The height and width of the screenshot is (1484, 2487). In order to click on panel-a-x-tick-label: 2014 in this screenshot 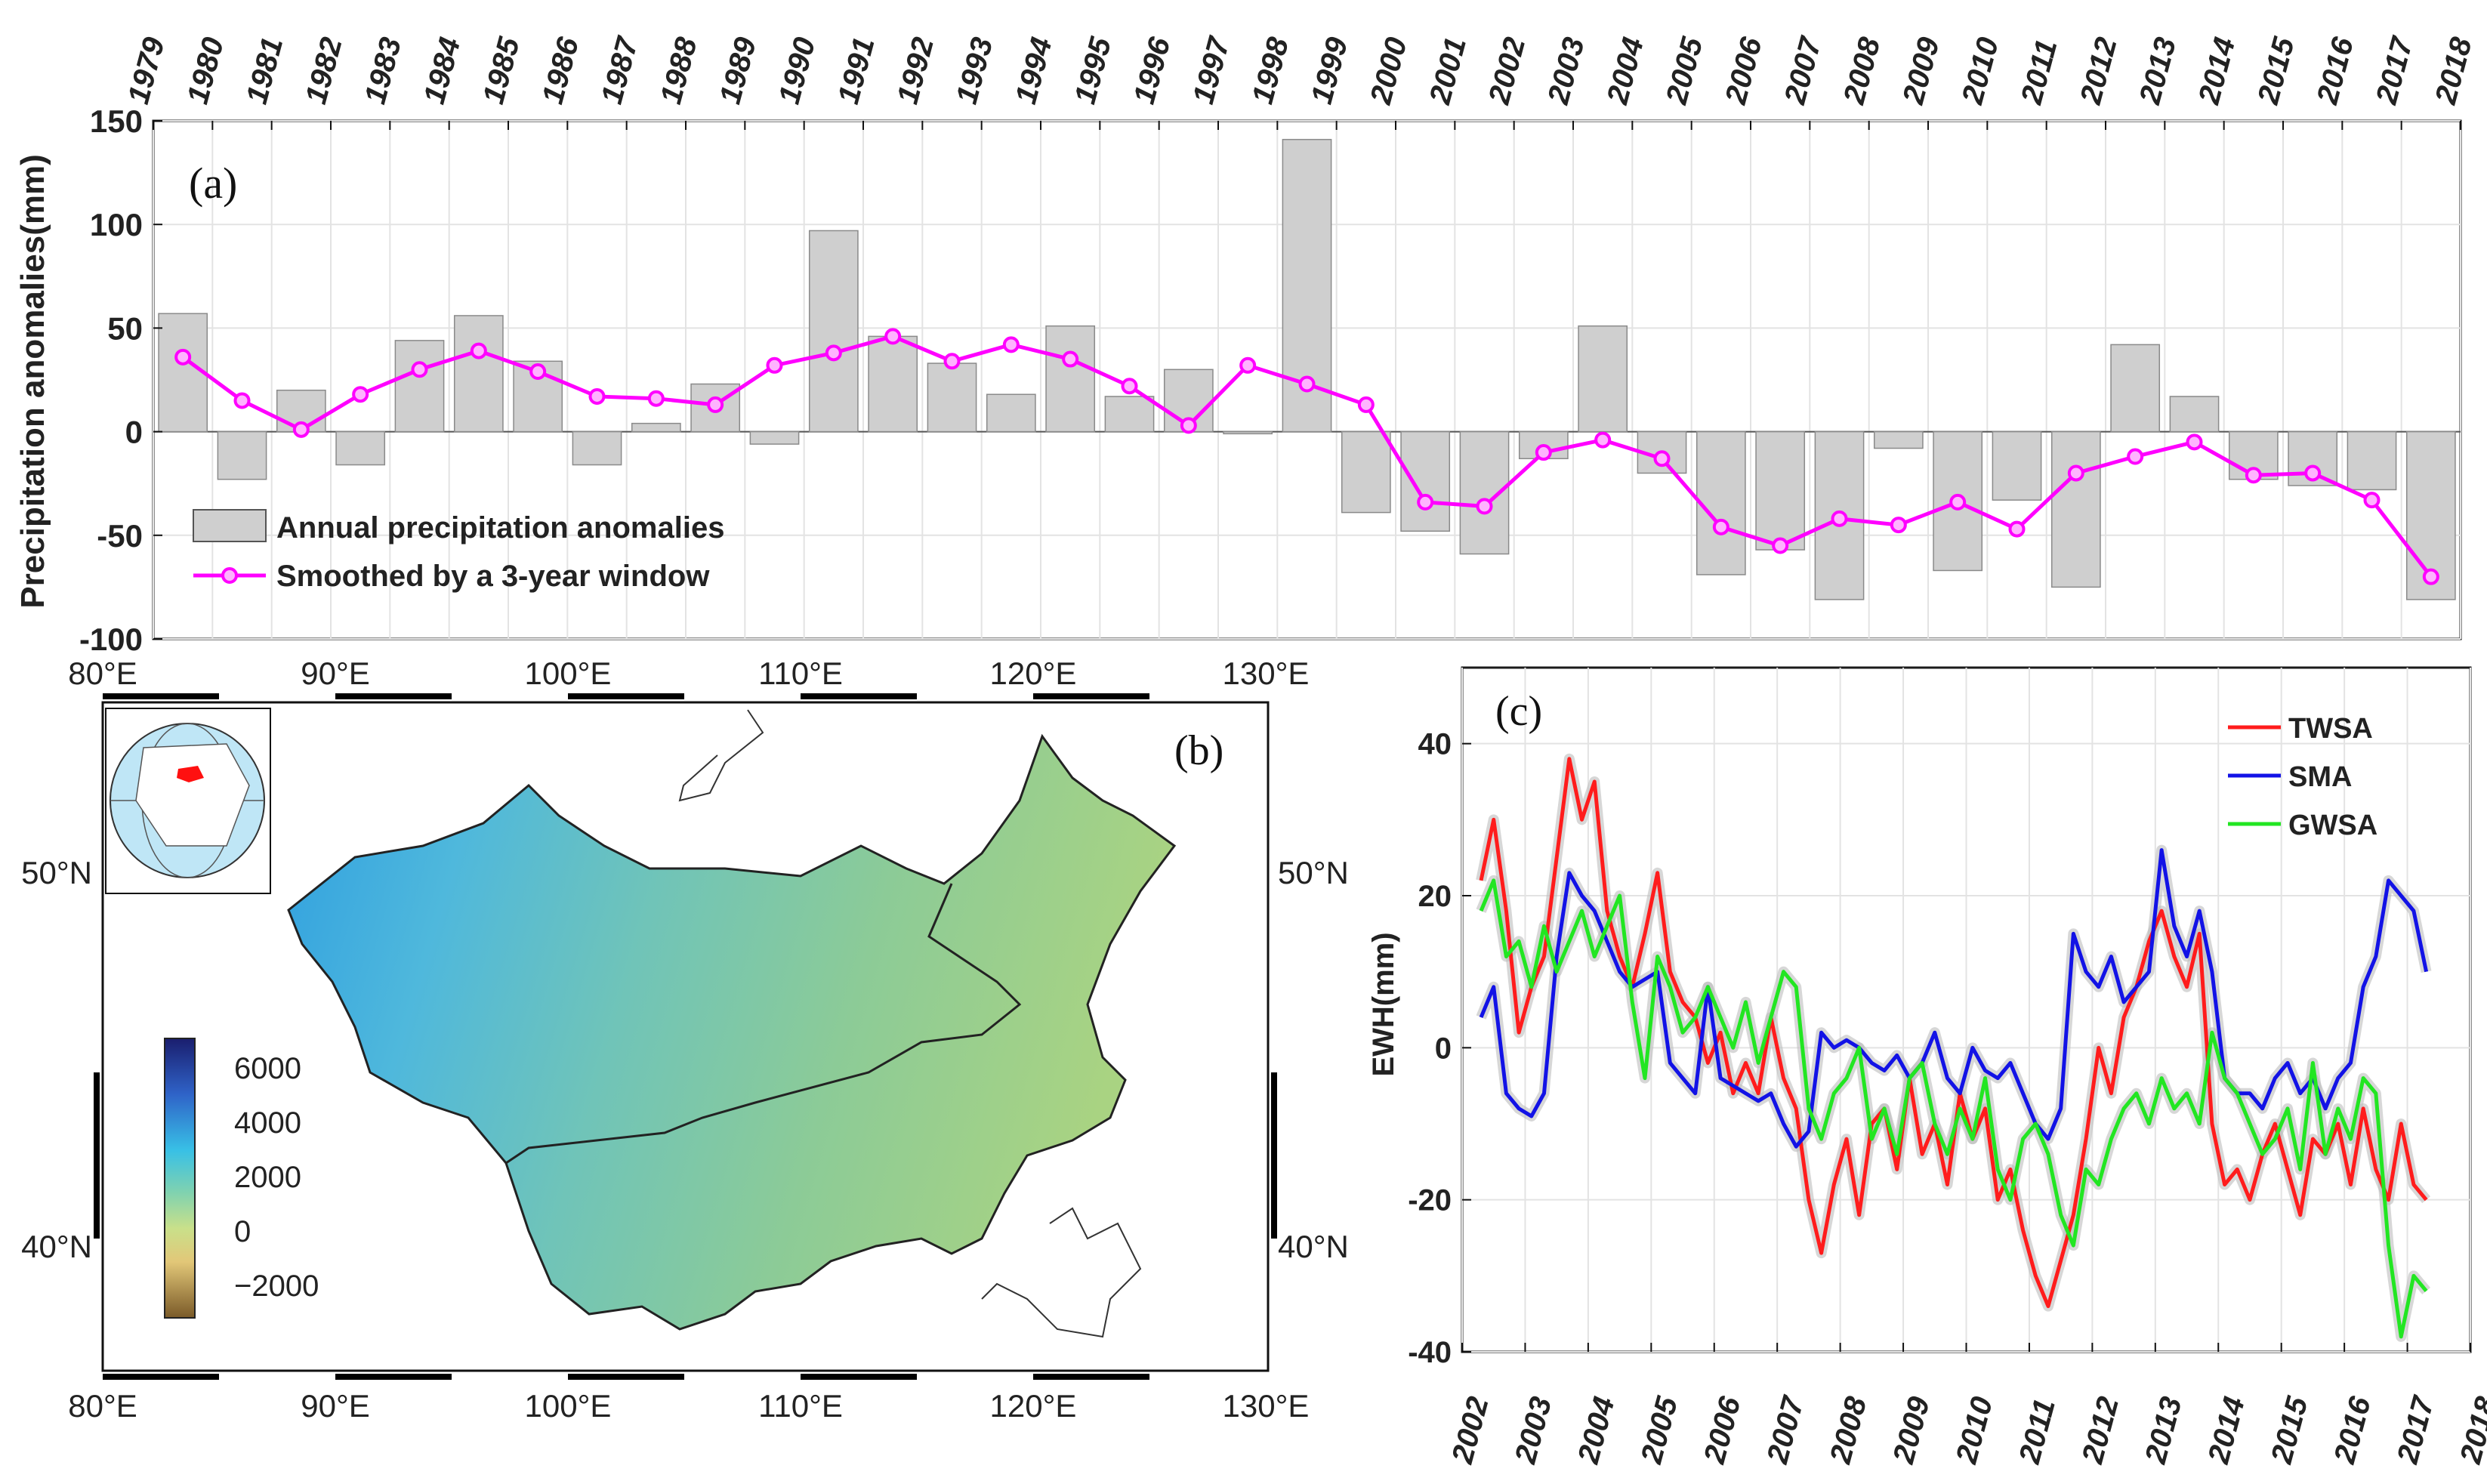, I will do `click(2217, 71)`.